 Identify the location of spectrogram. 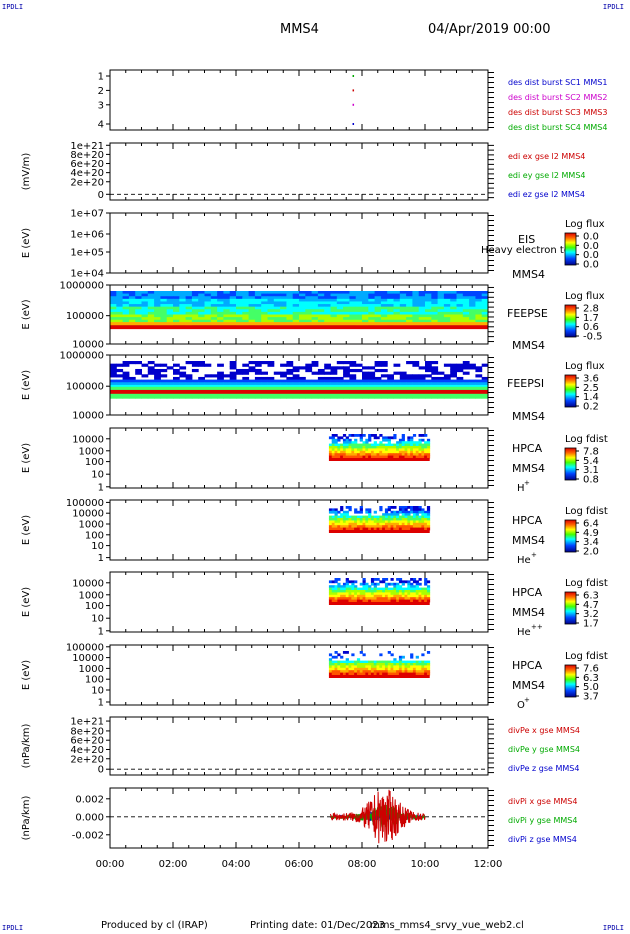
(379, 591).